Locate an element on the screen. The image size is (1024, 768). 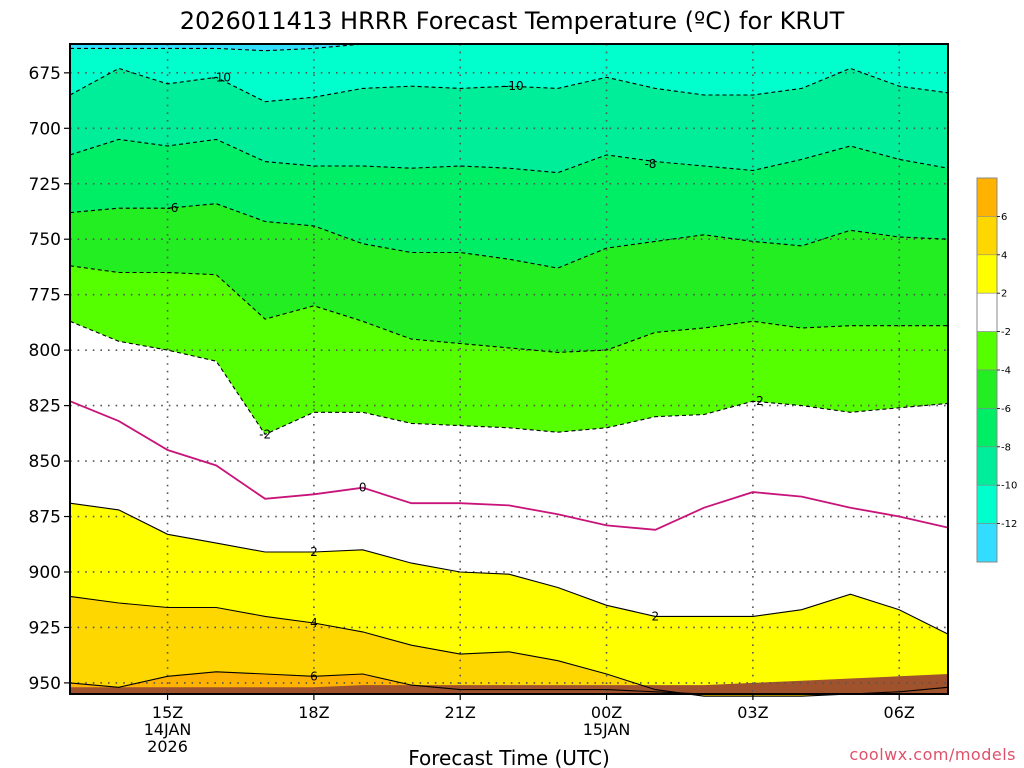
colorbar-label: -6 is located at coordinates (1006, 409).